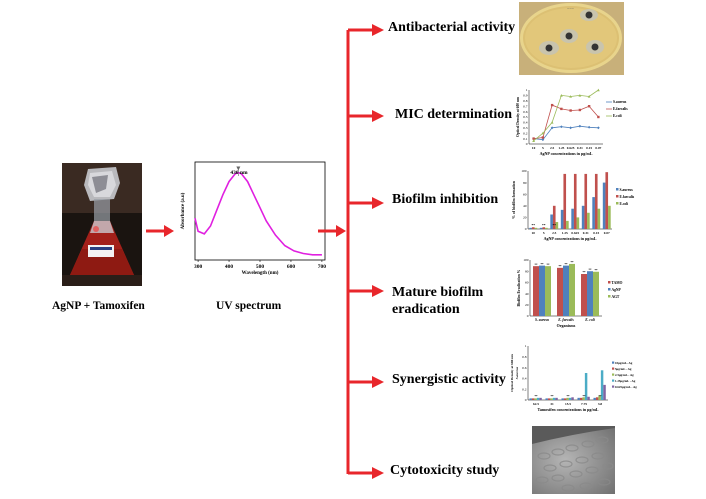 This screenshot has height=499, width=706. Describe the element at coordinates (525, 183) in the screenshot. I see `bio-ytick-4: 80` at that location.